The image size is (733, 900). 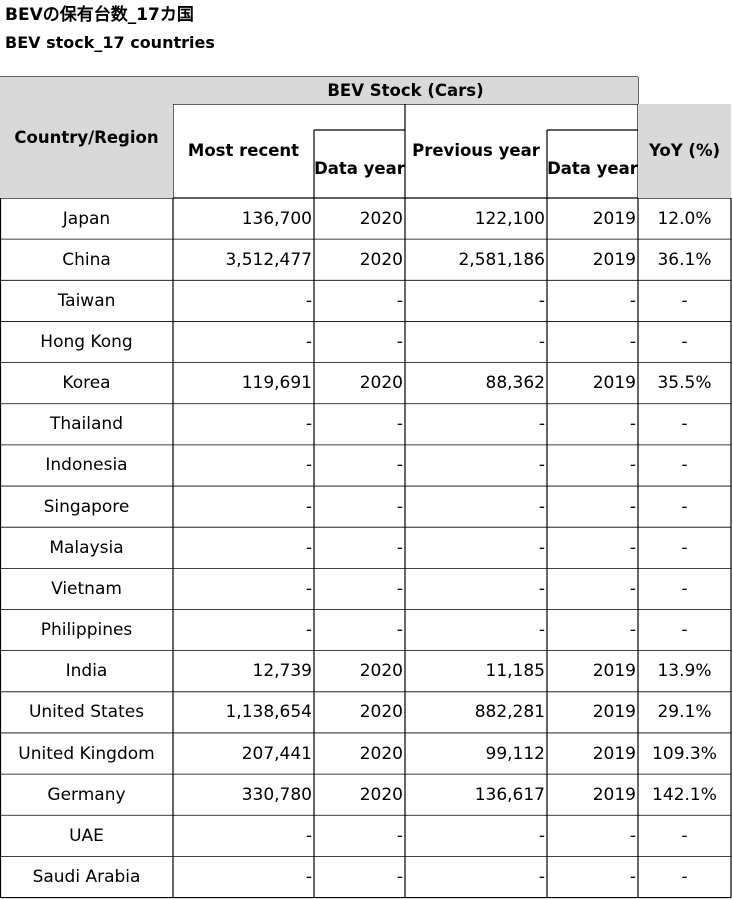 What do you see at coordinates (509, 218) in the screenshot?
I see `cell-previous-year: 122,100` at bounding box center [509, 218].